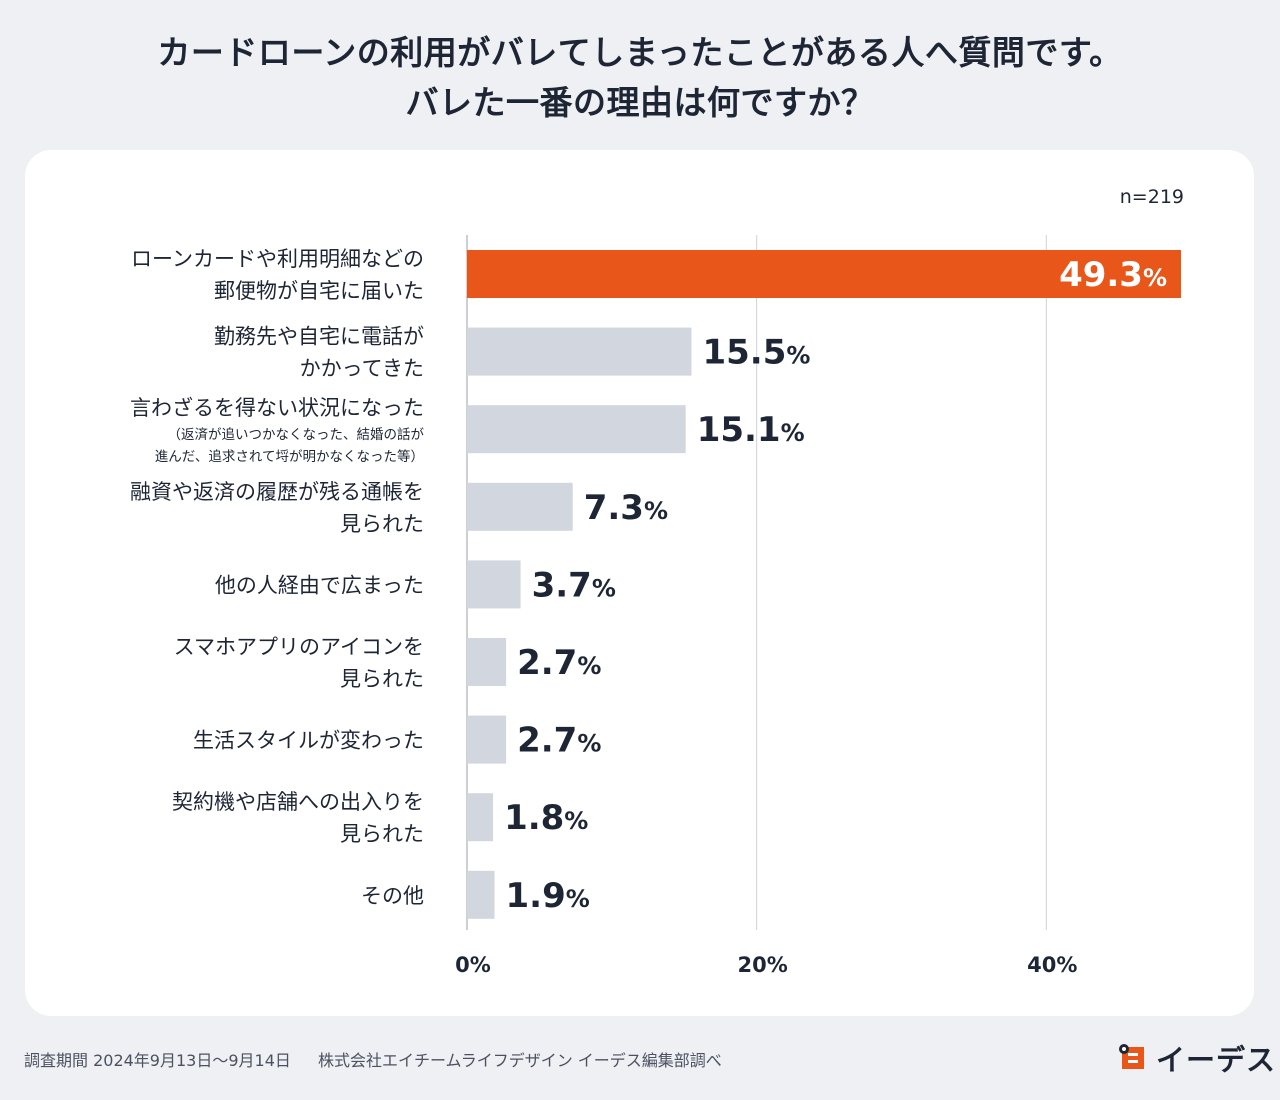  What do you see at coordinates (1131, 1056) in the screenshot?
I see `edes-logo-icon` at bounding box center [1131, 1056].